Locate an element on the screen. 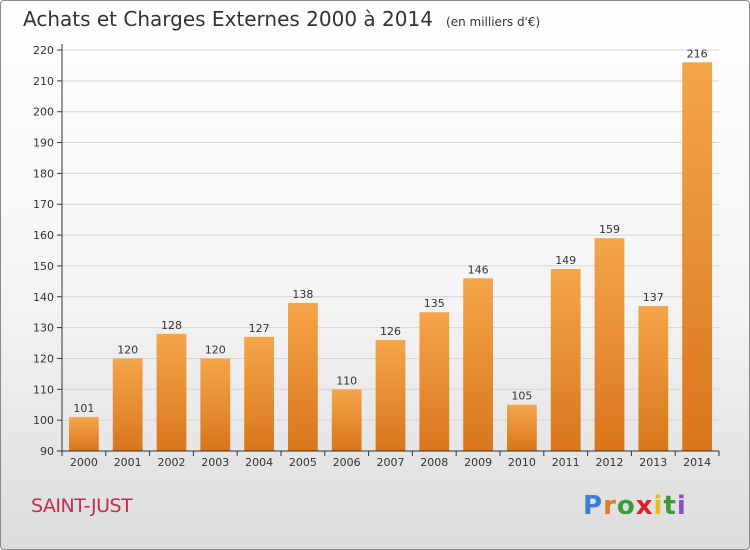 This screenshot has width=750, height=550. value-label-2008: 135 is located at coordinates (434, 303).